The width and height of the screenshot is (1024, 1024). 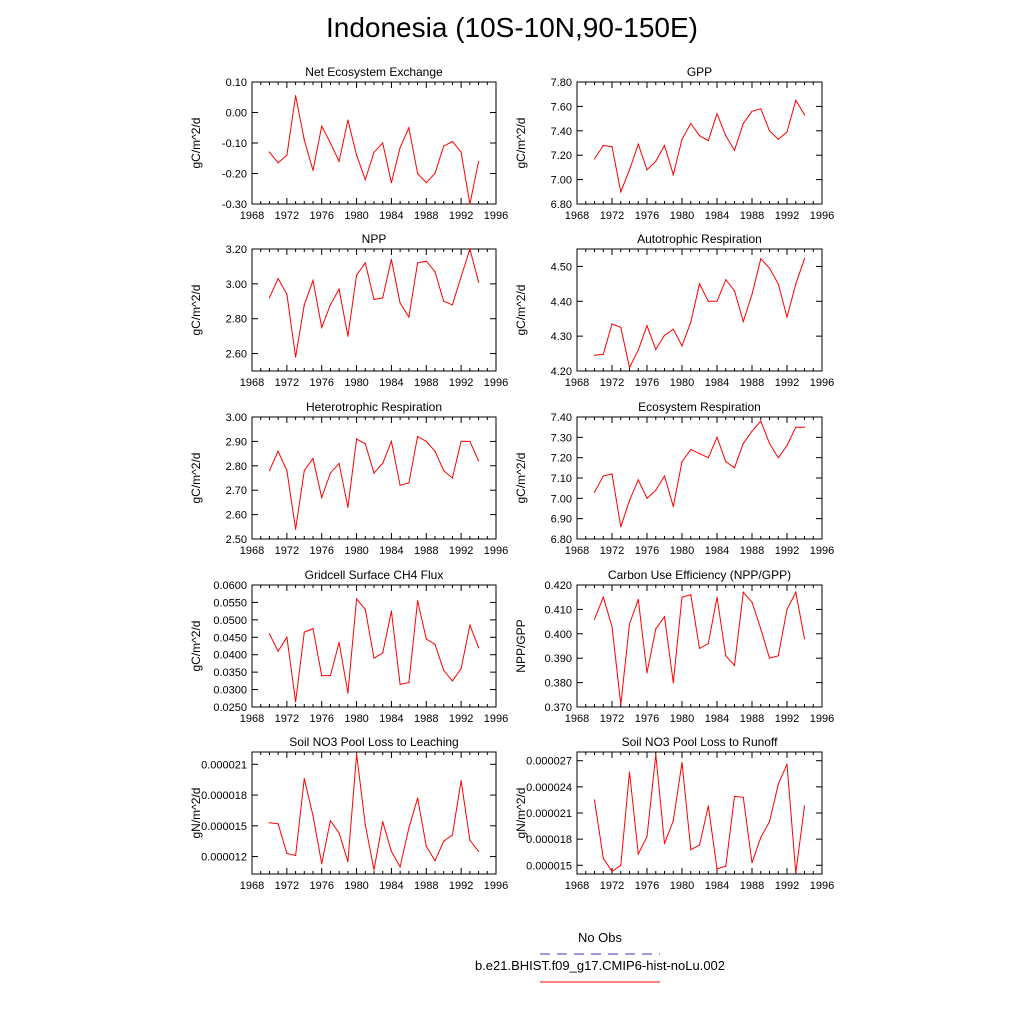 What do you see at coordinates (561, 520) in the screenshot?
I see `y-tick-label: 6.90` at bounding box center [561, 520].